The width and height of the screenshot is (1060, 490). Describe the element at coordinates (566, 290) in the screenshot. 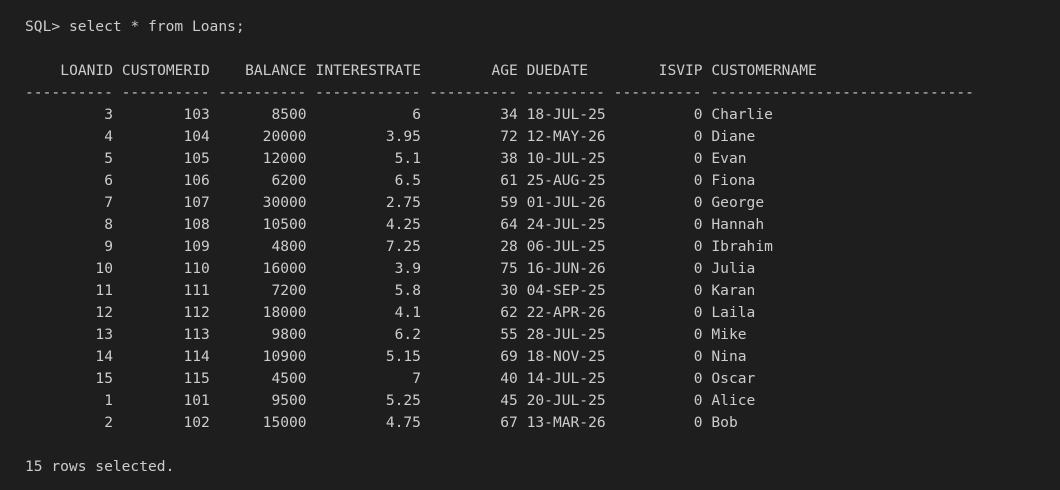

I see `cell-duedate: 04-SEP-25` at that location.